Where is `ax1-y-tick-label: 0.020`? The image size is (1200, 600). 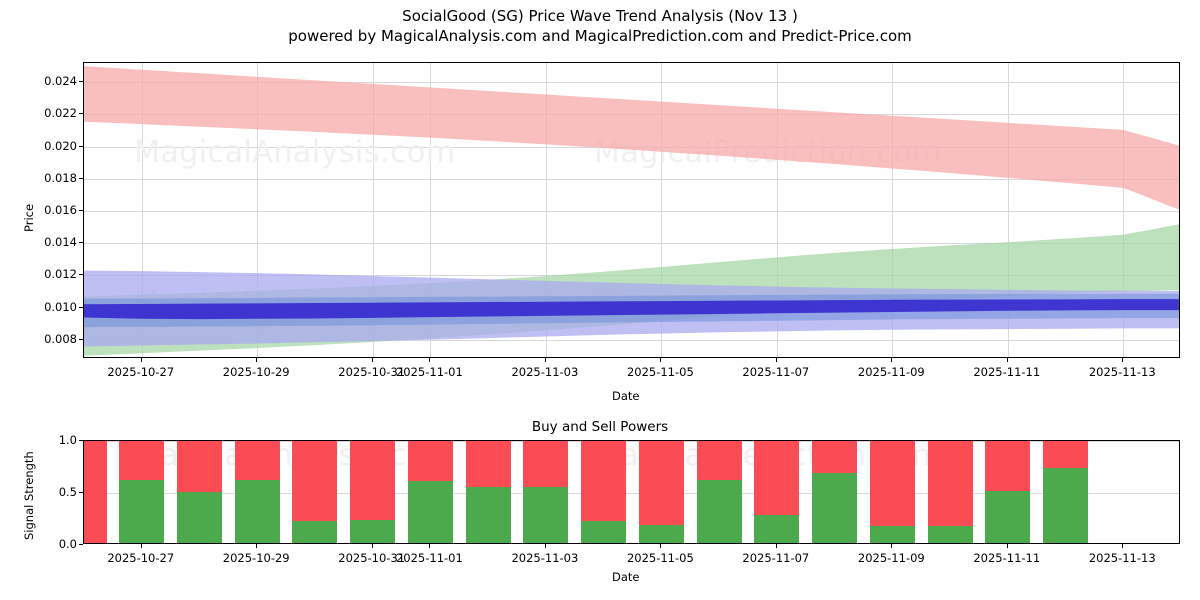 ax1-y-tick-label: 0.020 is located at coordinates (60, 145).